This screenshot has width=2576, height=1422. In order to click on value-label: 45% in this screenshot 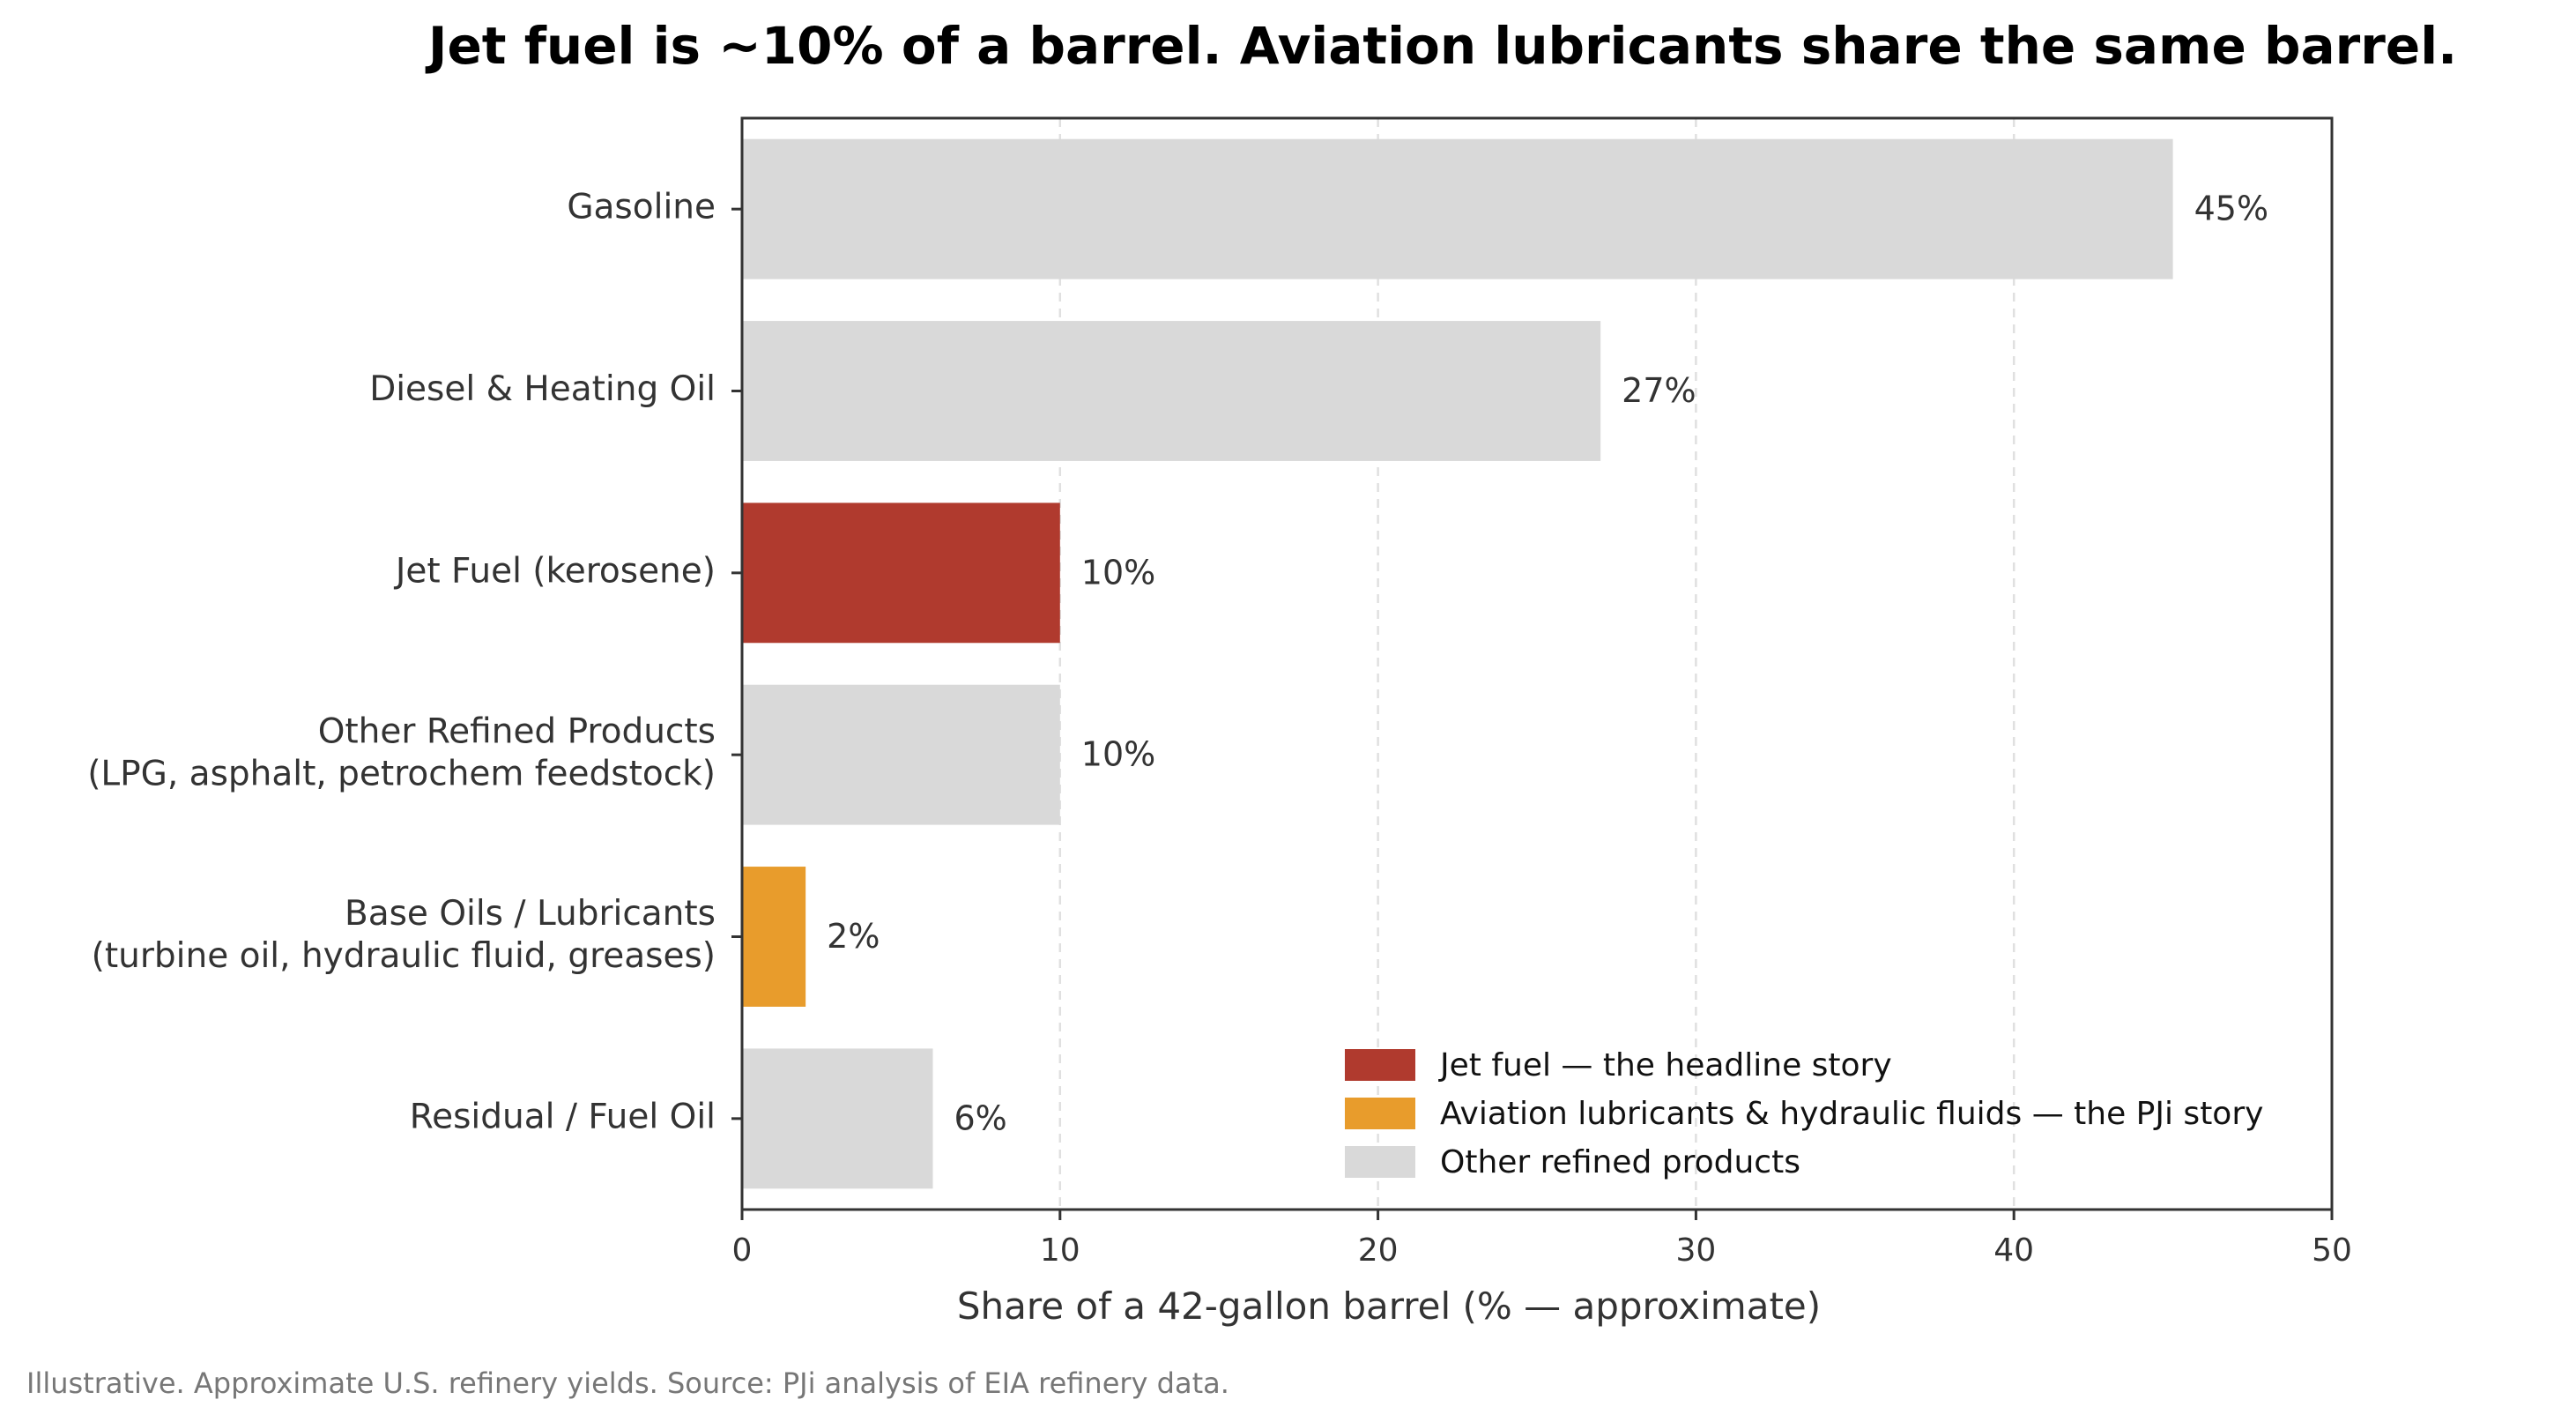, I will do `click(2231, 209)`.